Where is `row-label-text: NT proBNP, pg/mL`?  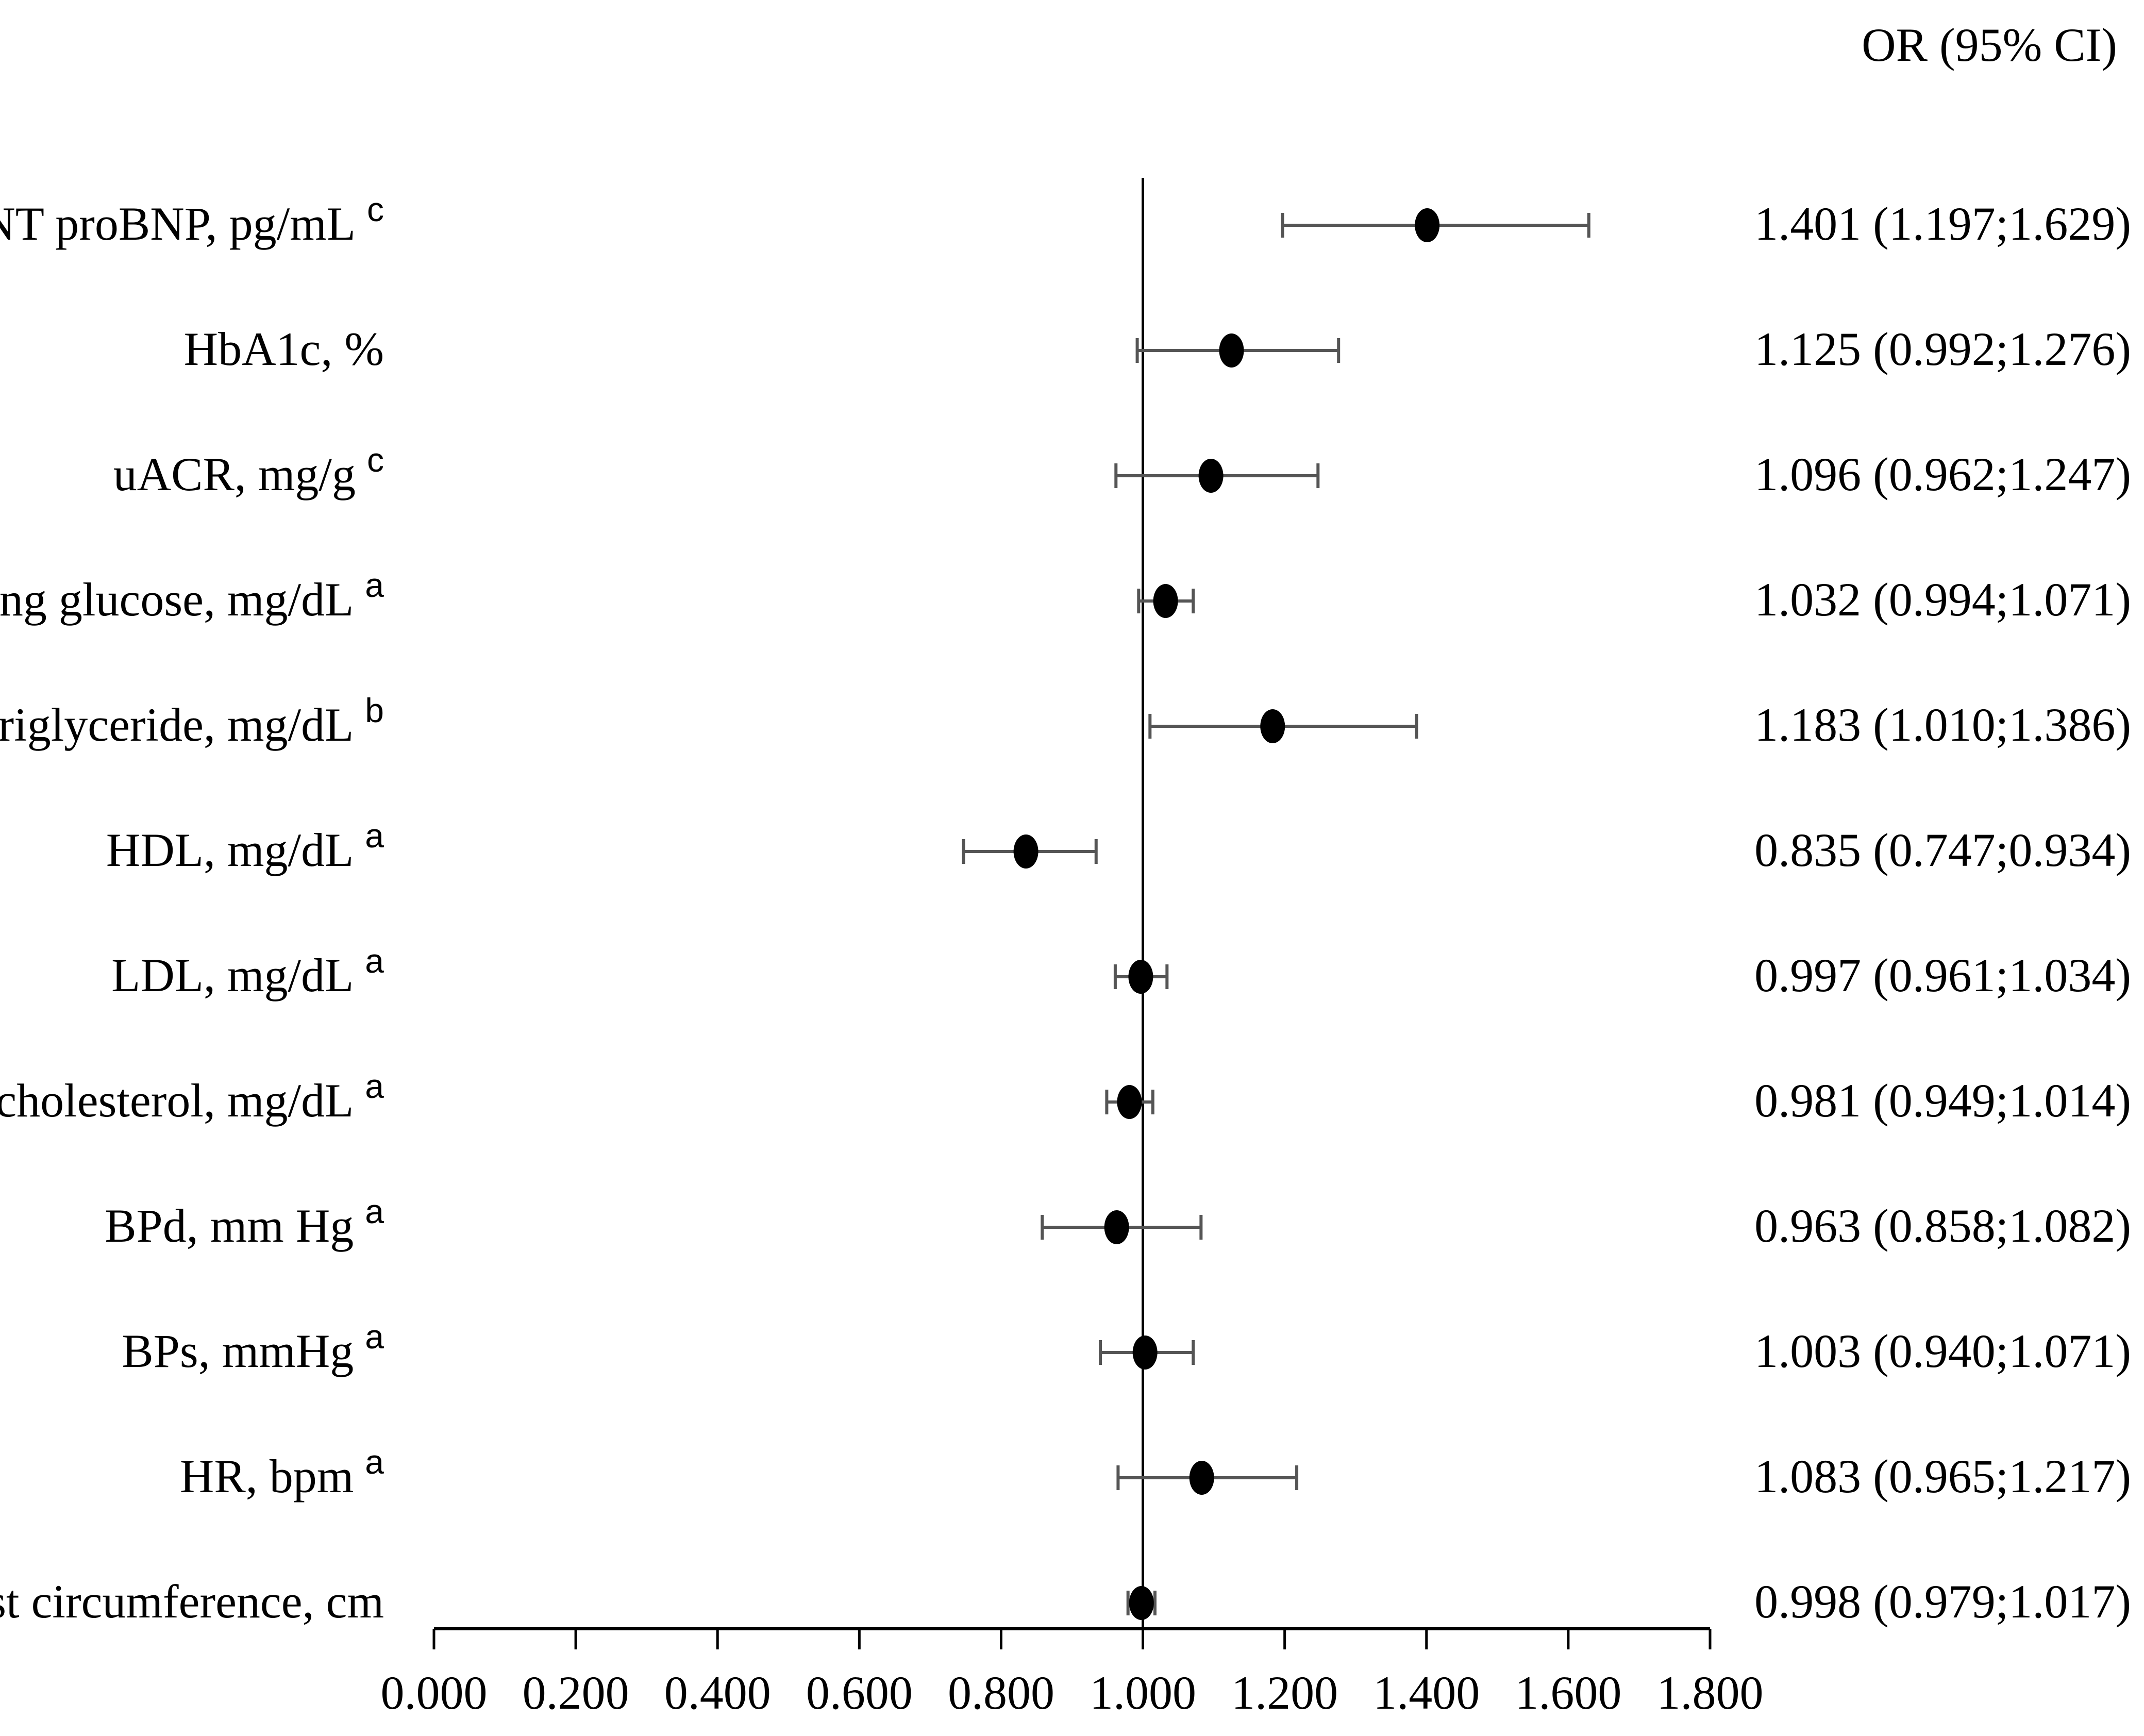
row-label-text: NT proBNP, pg/mL is located at coordinates (178, 224).